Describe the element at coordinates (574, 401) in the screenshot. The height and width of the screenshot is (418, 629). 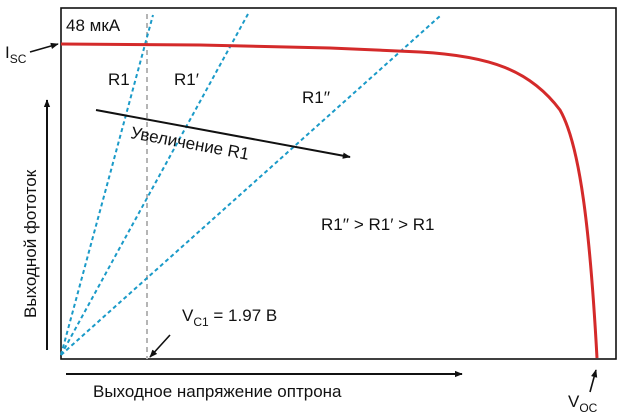
I see `voc-label-main: V` at that location.